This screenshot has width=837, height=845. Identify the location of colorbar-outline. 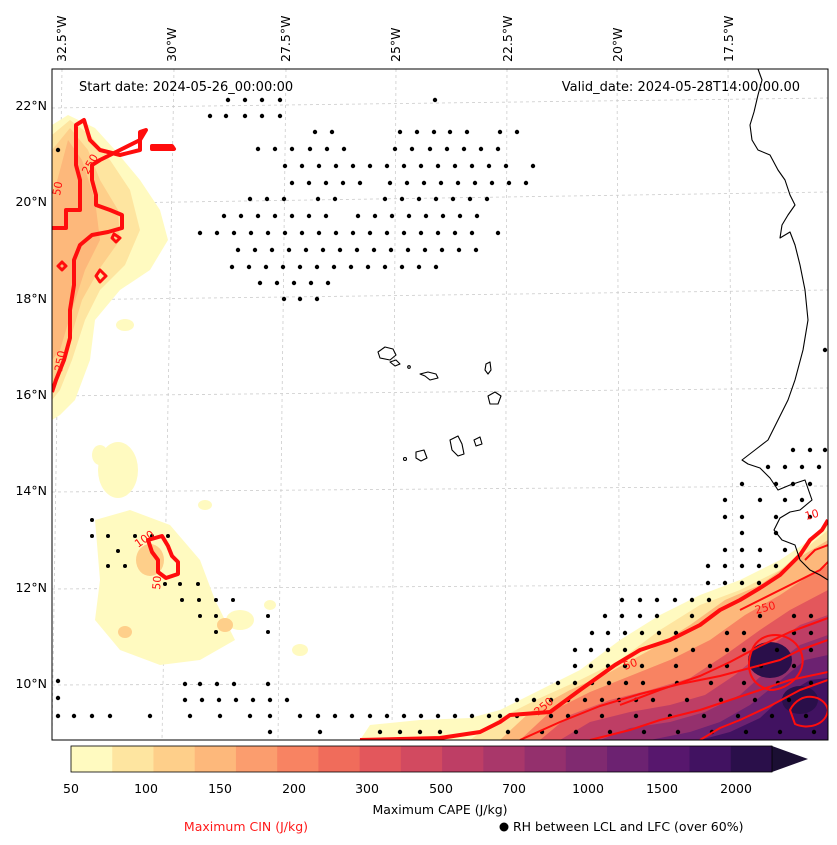
(421, 759).